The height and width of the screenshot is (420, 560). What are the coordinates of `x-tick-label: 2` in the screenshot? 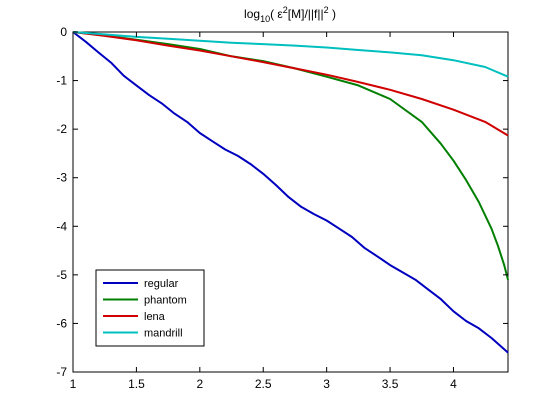 It's located at (199, 384).